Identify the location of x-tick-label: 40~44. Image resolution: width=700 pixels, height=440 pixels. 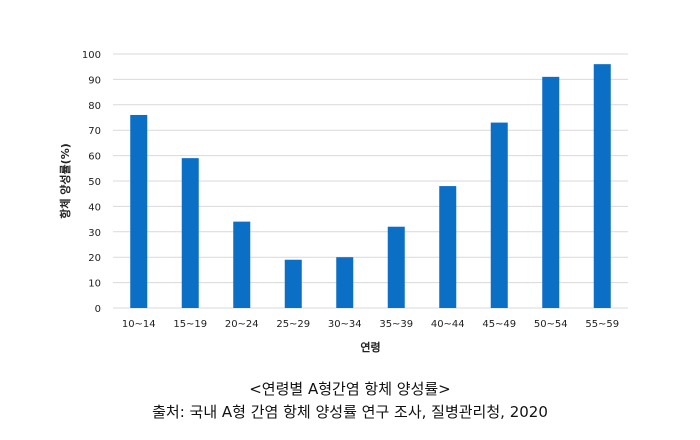
(448, 324).